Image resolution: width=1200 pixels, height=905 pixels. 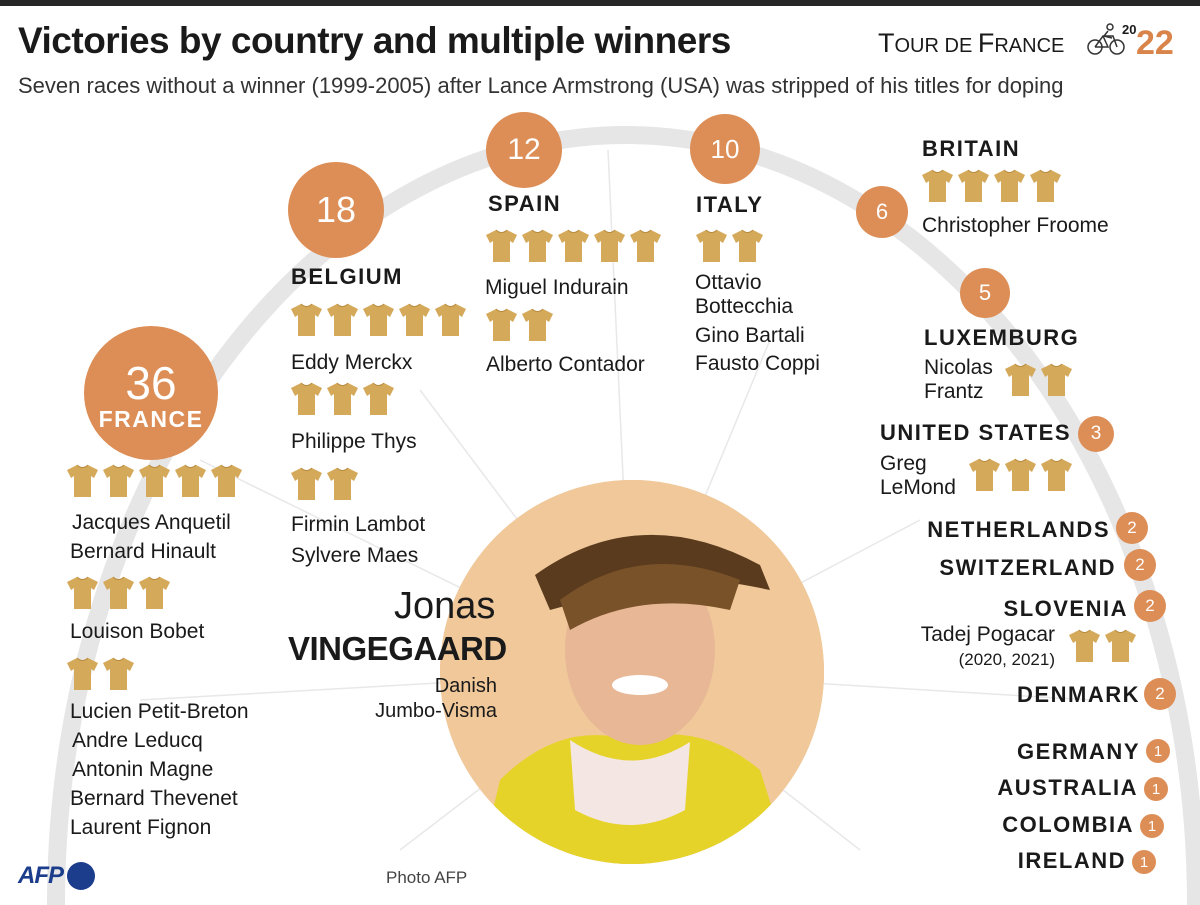 I want to click on winner-line: Nicolas, so click(x=958, y=367).